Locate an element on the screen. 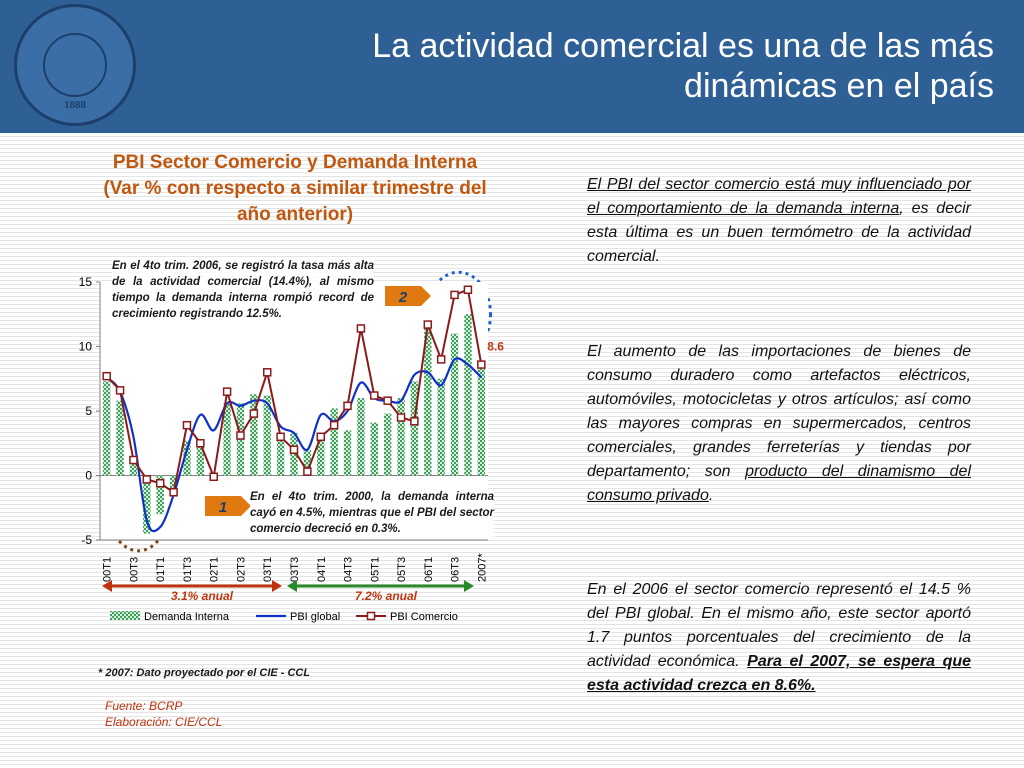 Image resolution: width=1024 pixels, height=768 pixels. x-tick-label: 05T1 is located at coordinates (375, 569).